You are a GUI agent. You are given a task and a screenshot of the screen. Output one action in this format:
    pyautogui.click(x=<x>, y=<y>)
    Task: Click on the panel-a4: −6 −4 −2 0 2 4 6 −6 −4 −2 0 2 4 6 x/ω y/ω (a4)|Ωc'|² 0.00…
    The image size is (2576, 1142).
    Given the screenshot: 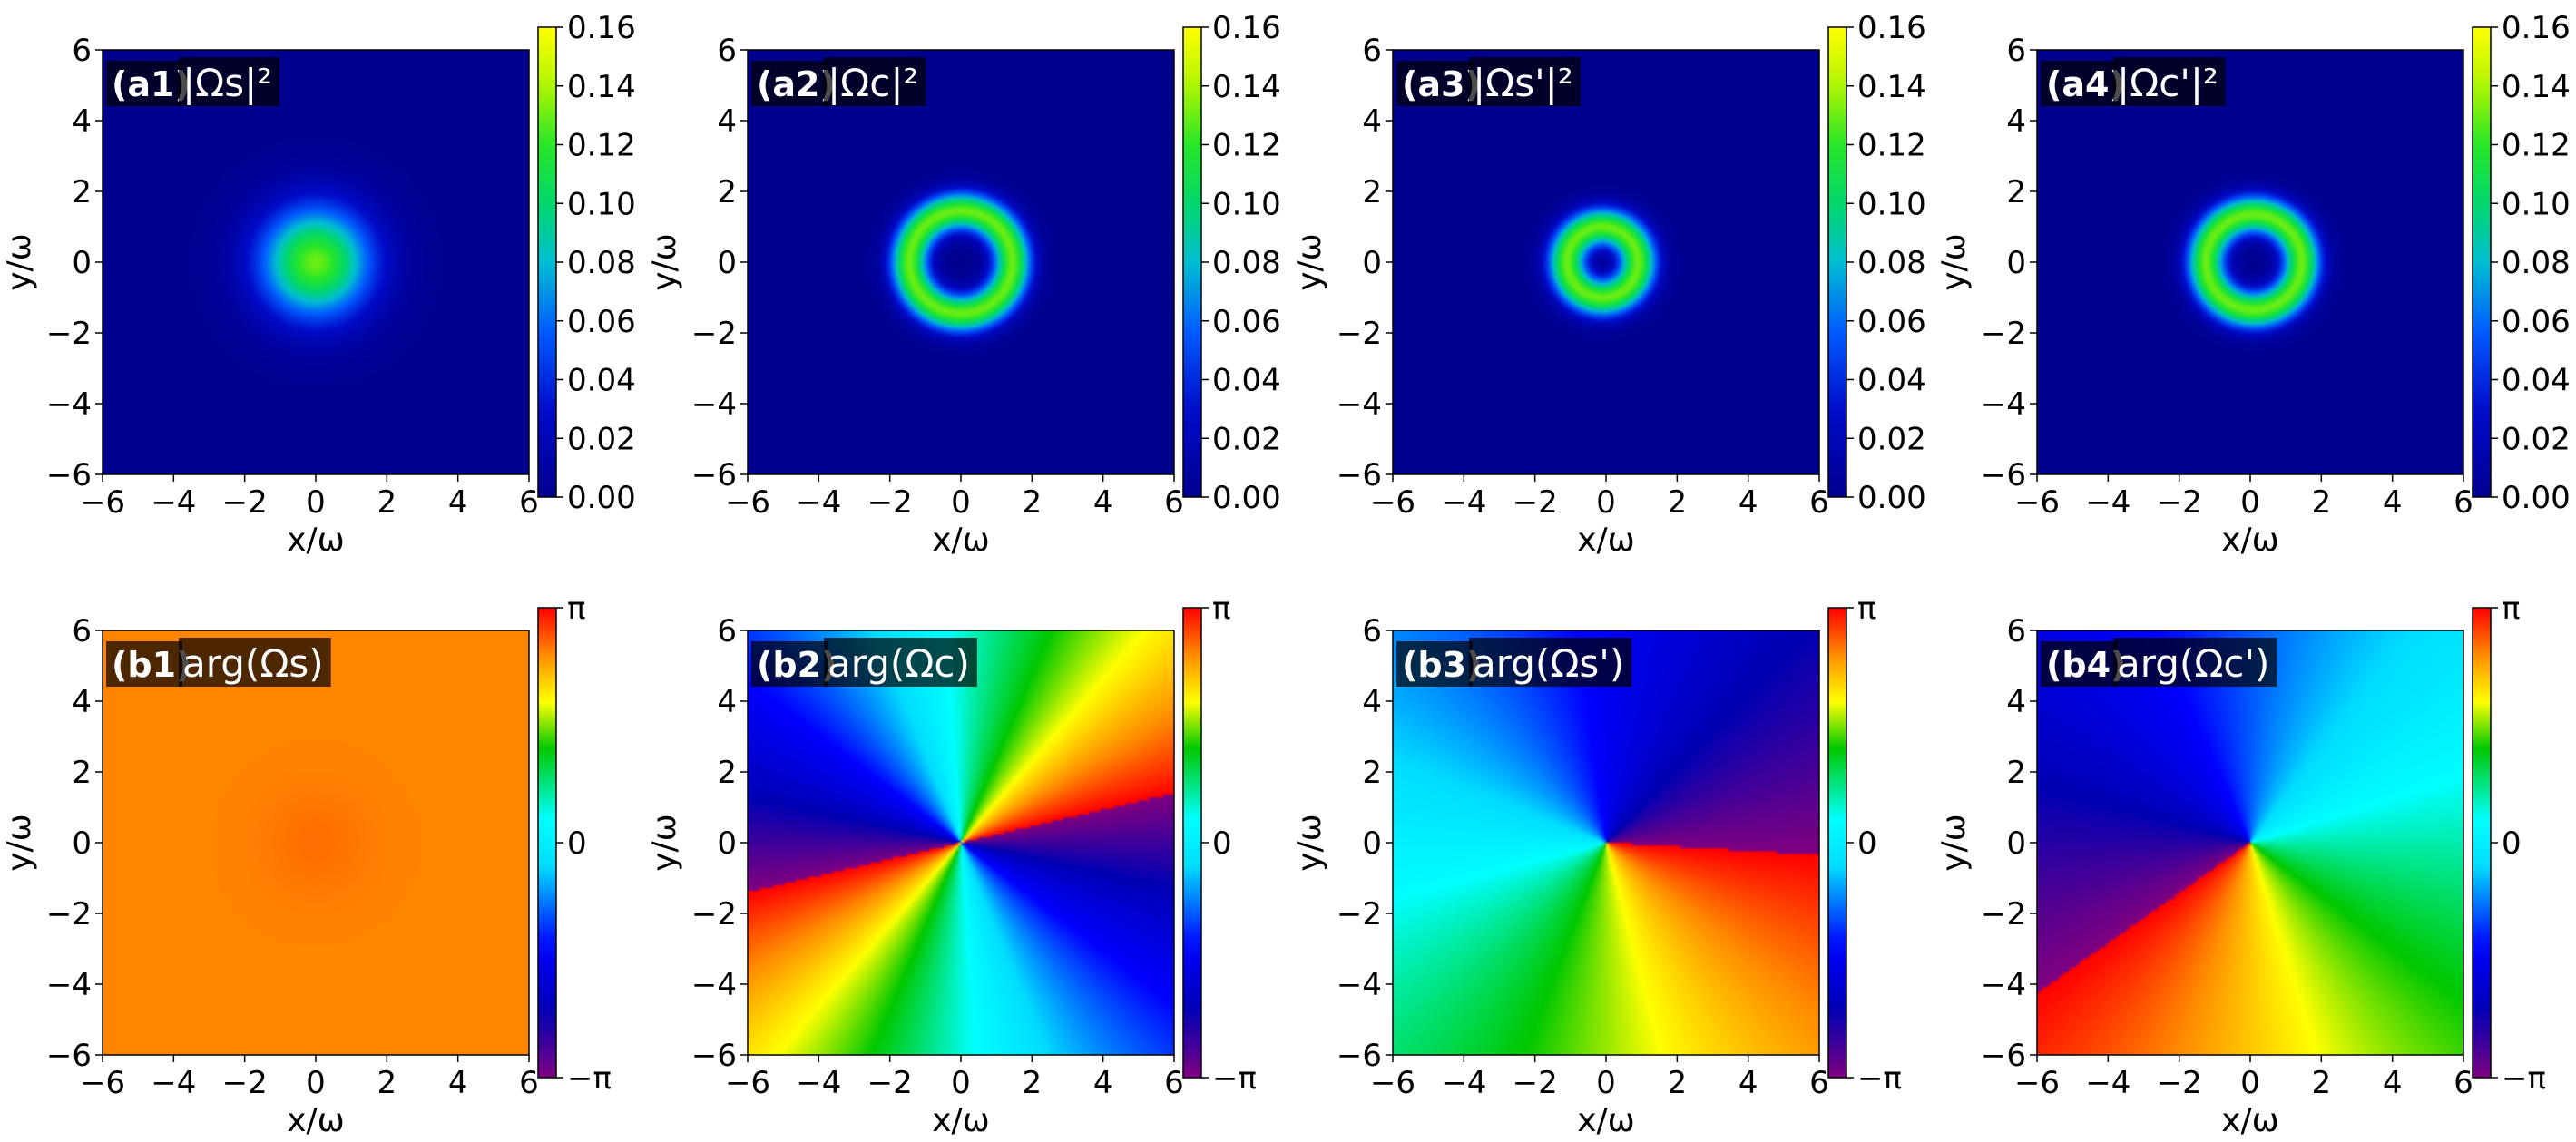 What is the action you would take?
    pyautogui.click(x=2253, y=284)
    